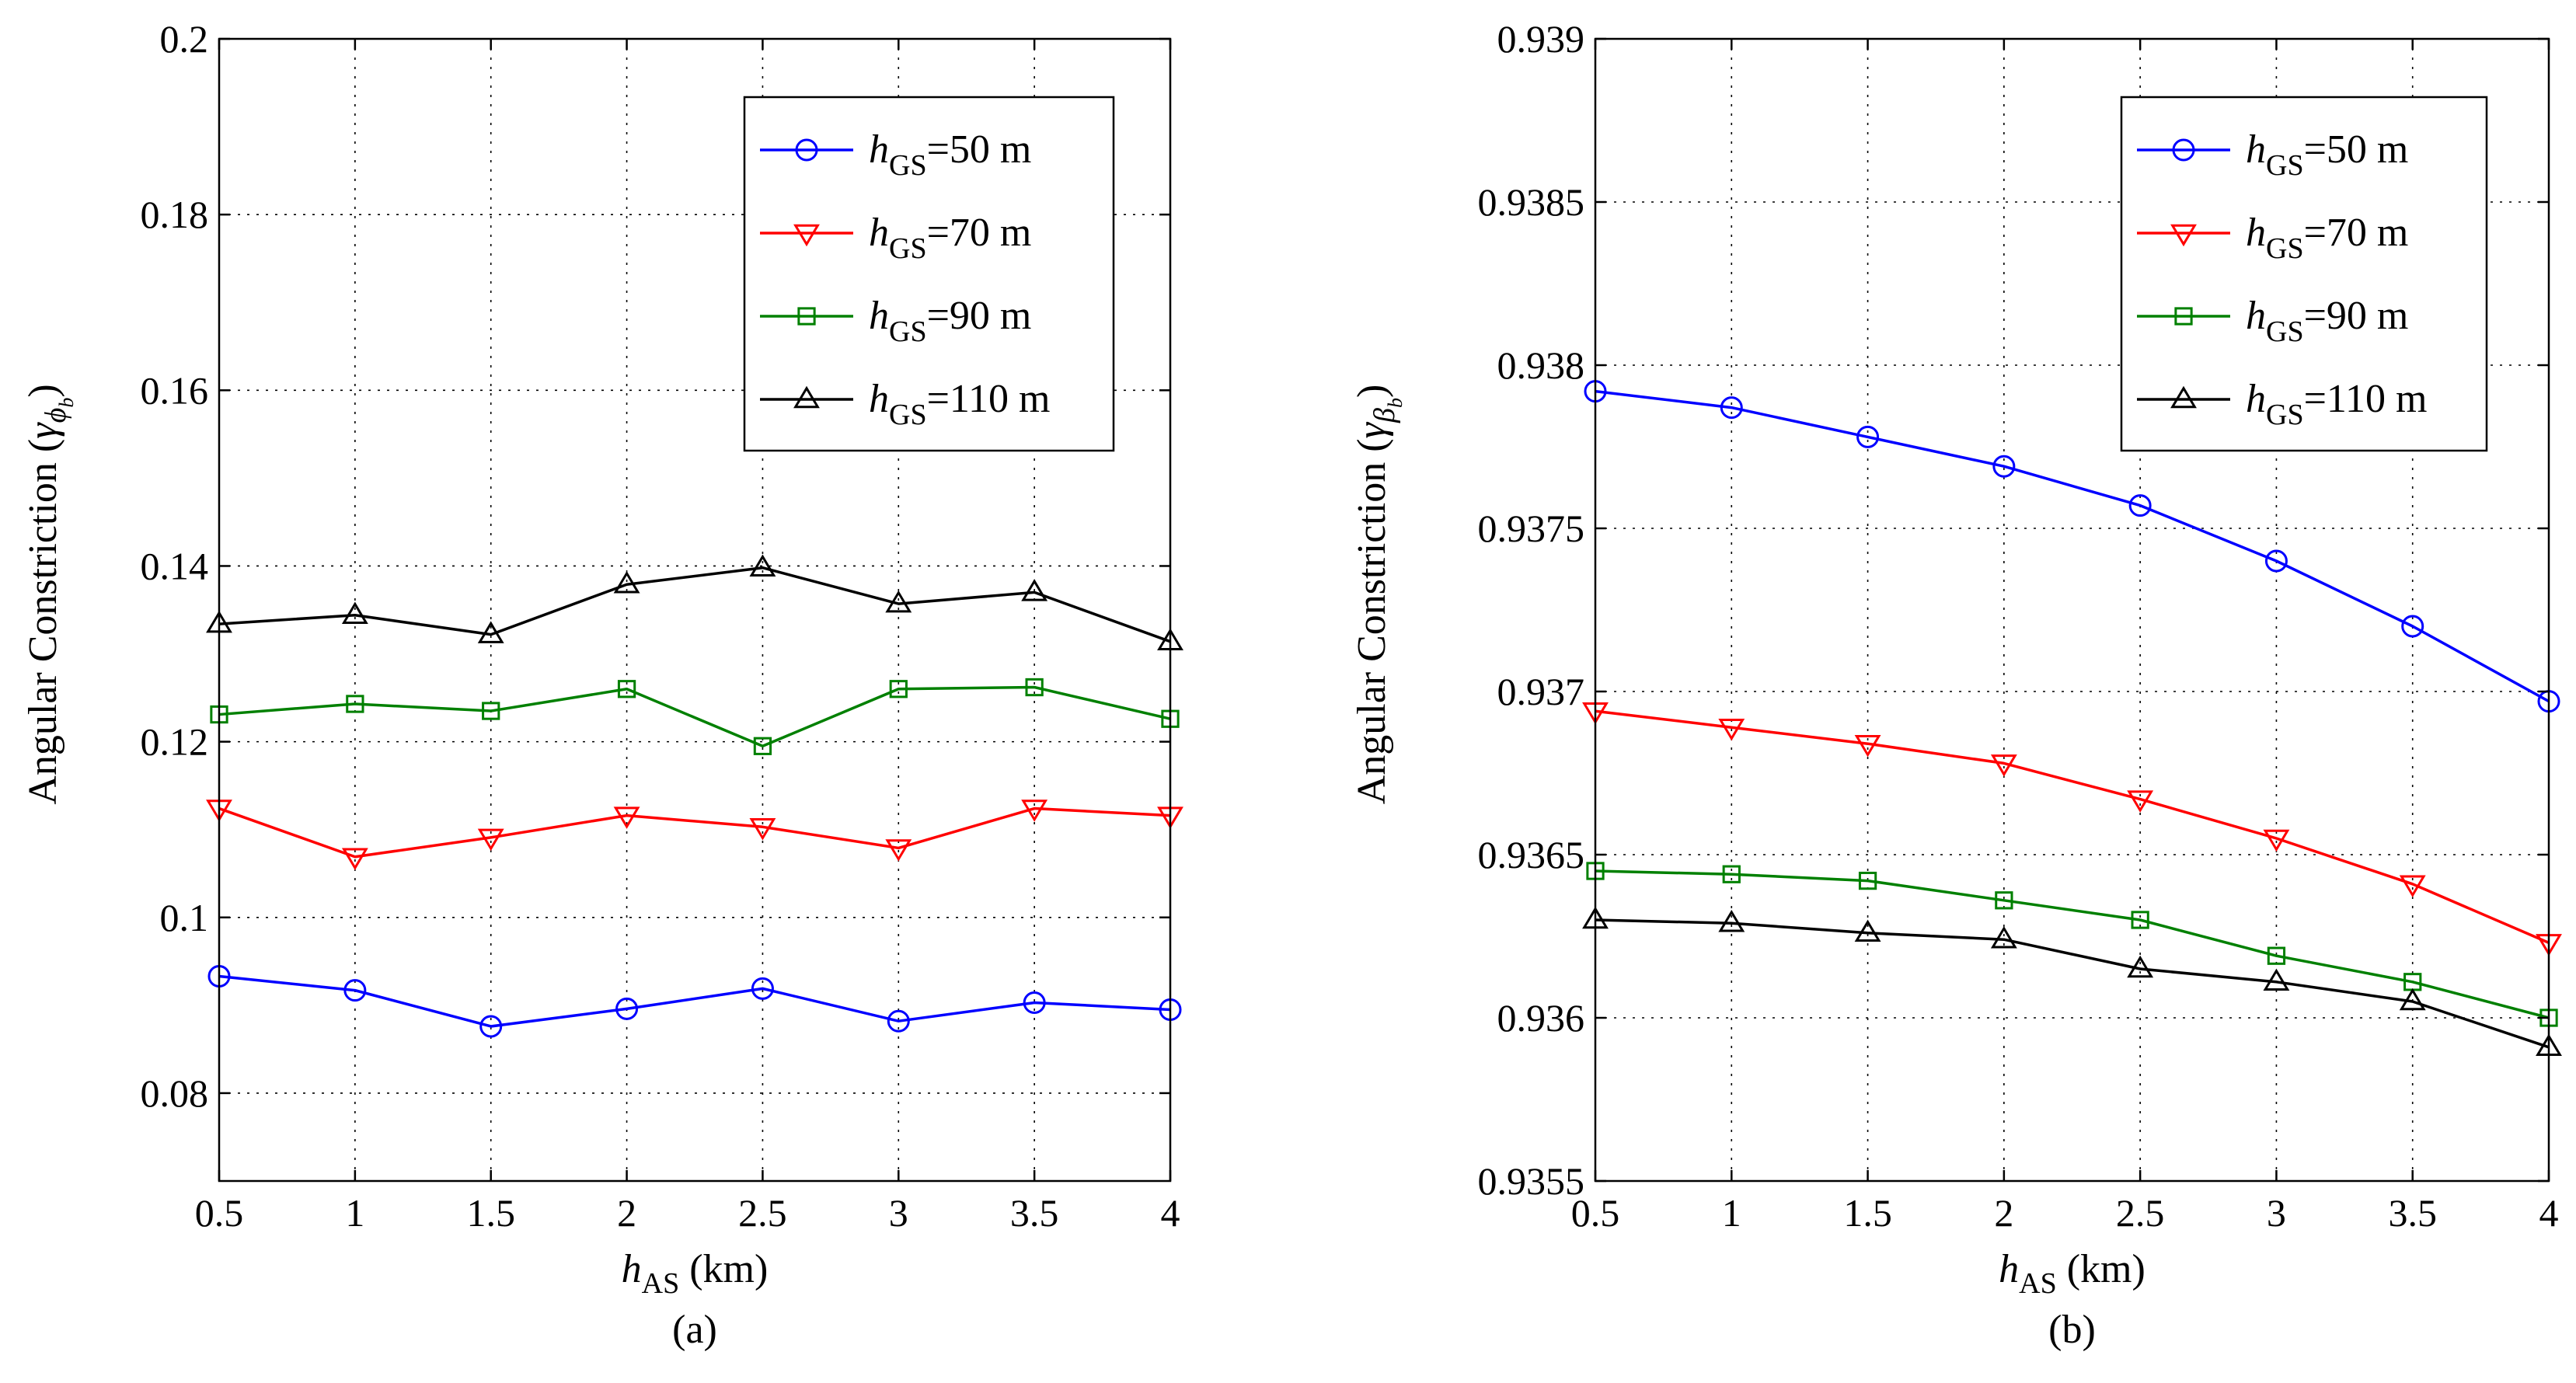 The width and height of the screenshot is (2576, 1383). What do you see at coordinates (184, 39) in the screenshot?
I see `y-tick-label: 0.2` at bounding box center [184, 39].